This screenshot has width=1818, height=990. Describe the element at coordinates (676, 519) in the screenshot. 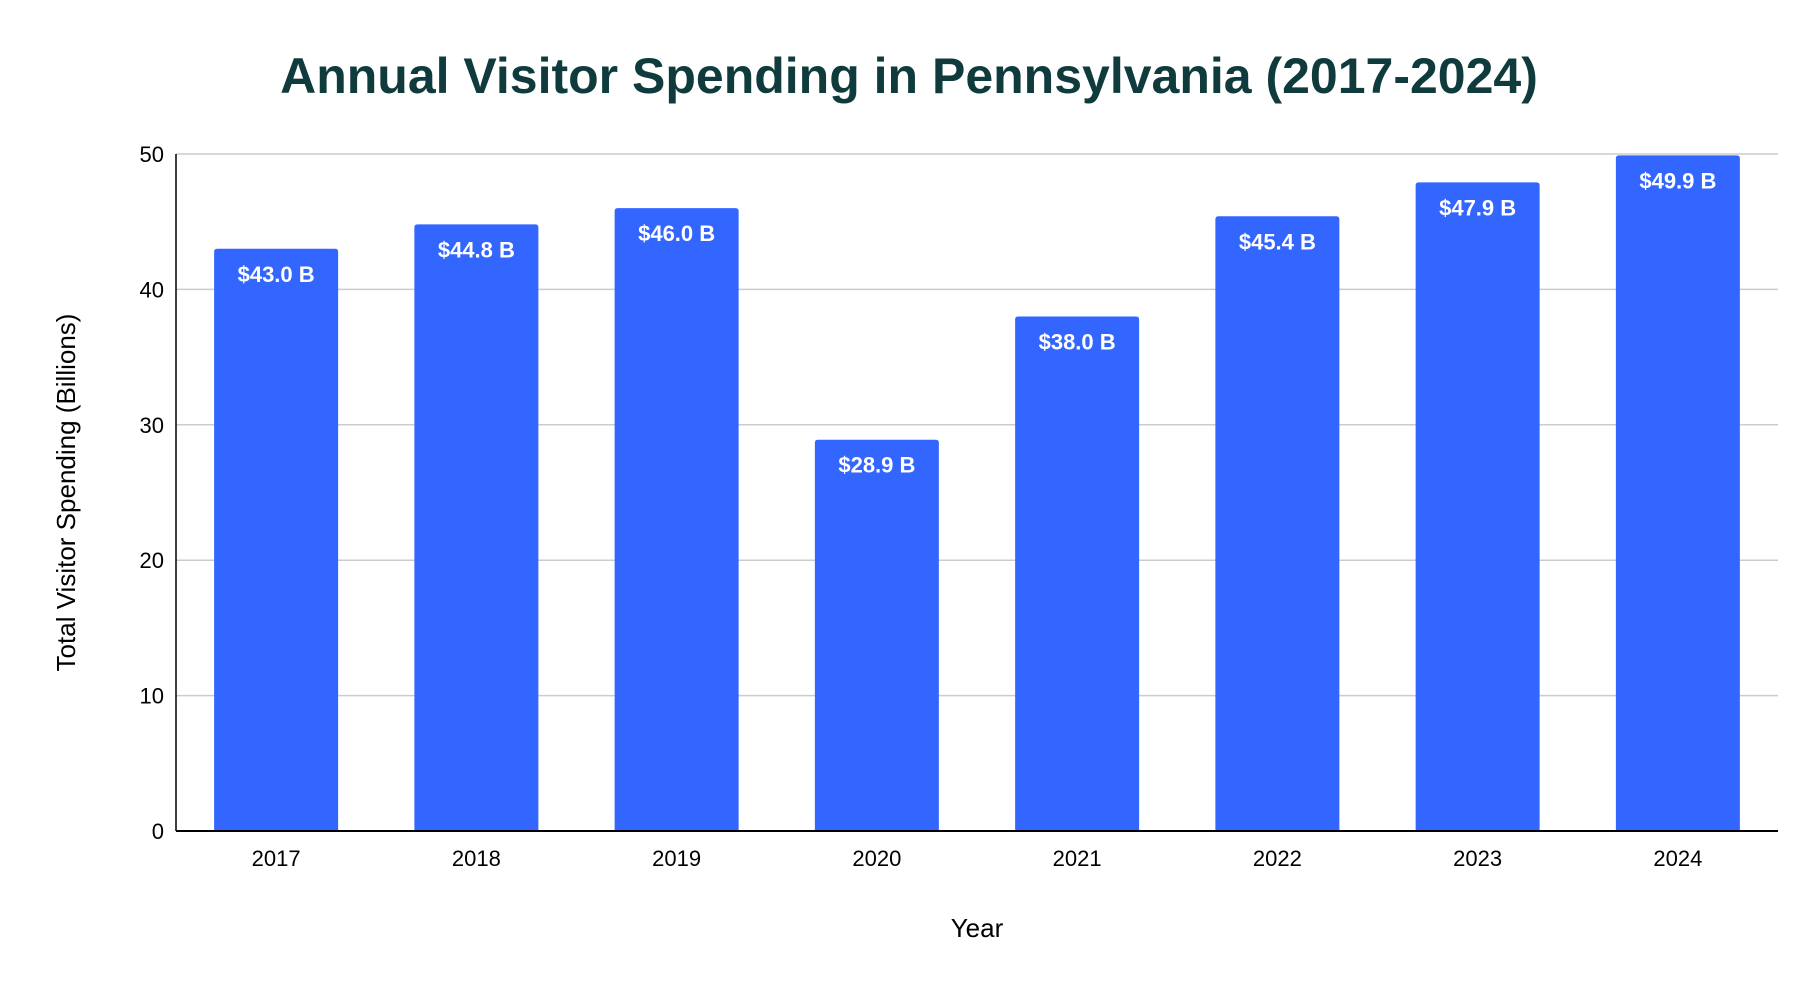

I see `bar-2019` at that location.